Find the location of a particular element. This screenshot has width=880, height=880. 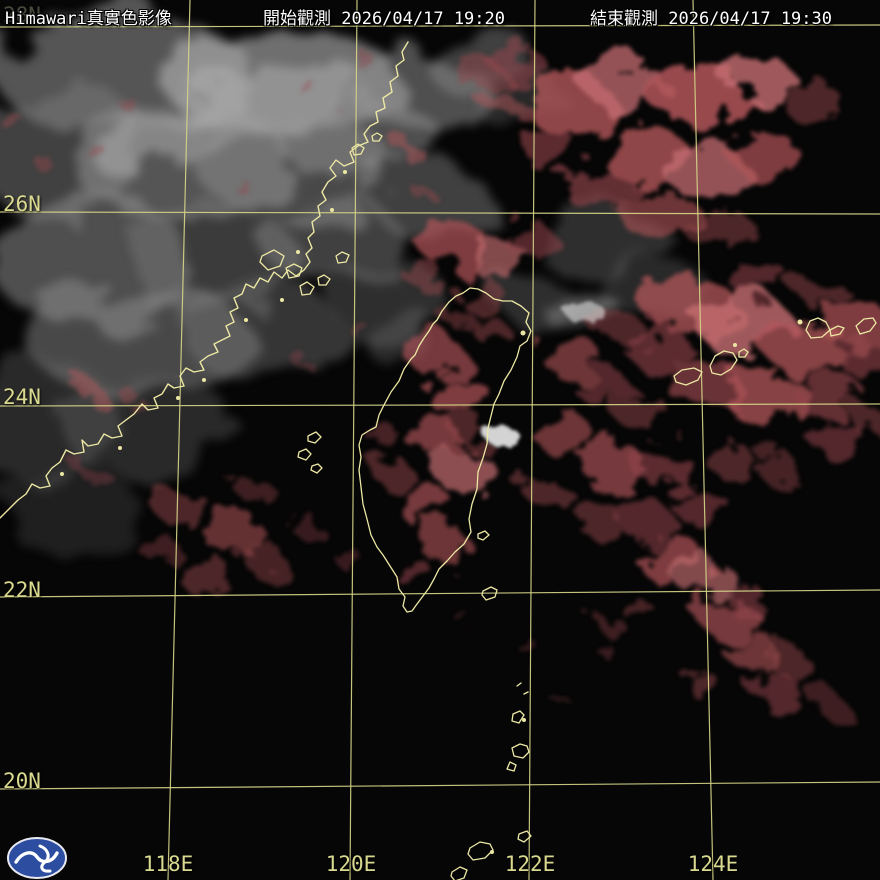

latitude-label-24n: 24N is located at coordinates (22, 397).